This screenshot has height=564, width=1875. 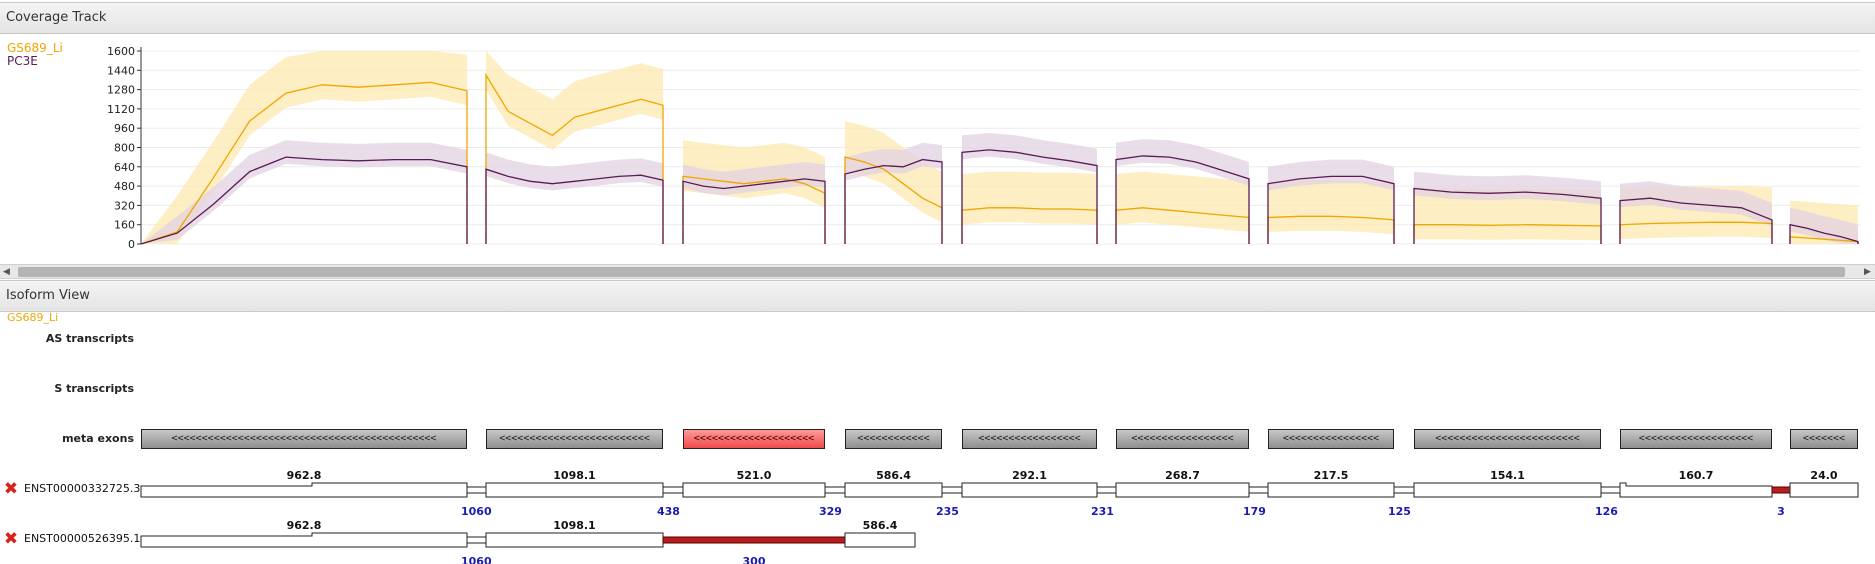 What do you see at coordinates (931, 272) in the screenshot?
I see `coverage-scroll-thumb` at bounding box center [931, 272].